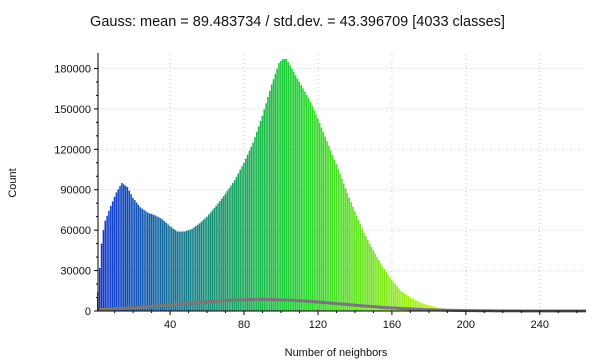 This screenshot has width=595, height=360. I want to click on x-tick-label: 120, so click(318, 325).